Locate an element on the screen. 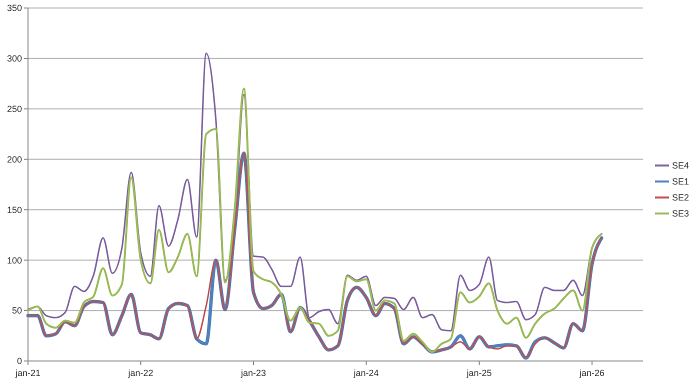  y-tick-label: 300 is located at coordinates (14, 59).